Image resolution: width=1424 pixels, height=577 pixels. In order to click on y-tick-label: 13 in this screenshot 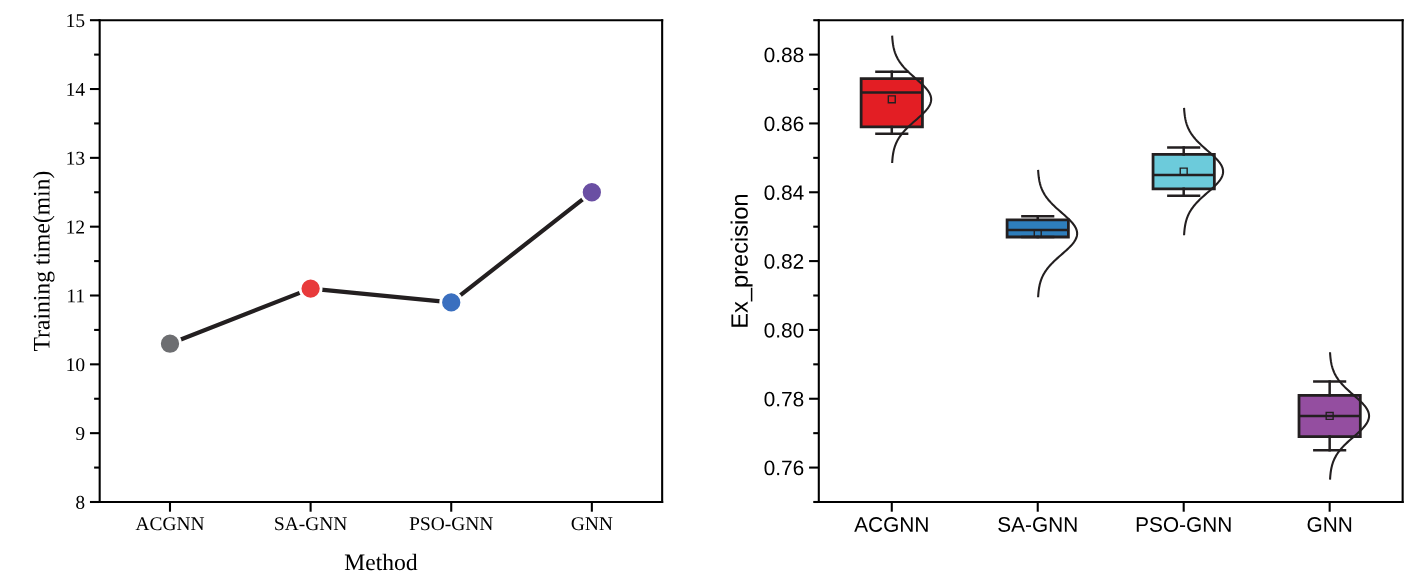, I will do `click(76, 158)`.